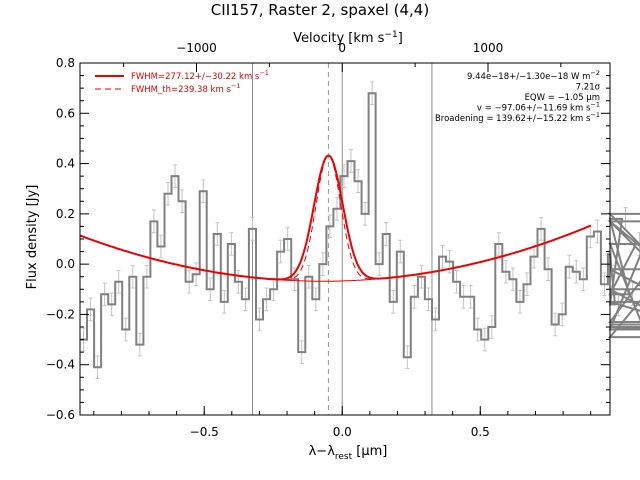  What do you see at coordinates (538, 107) in the screenshot?
I see `annotation-line: v = −97.06+/−11.69 km s−1` at bounding box center [538, 107].